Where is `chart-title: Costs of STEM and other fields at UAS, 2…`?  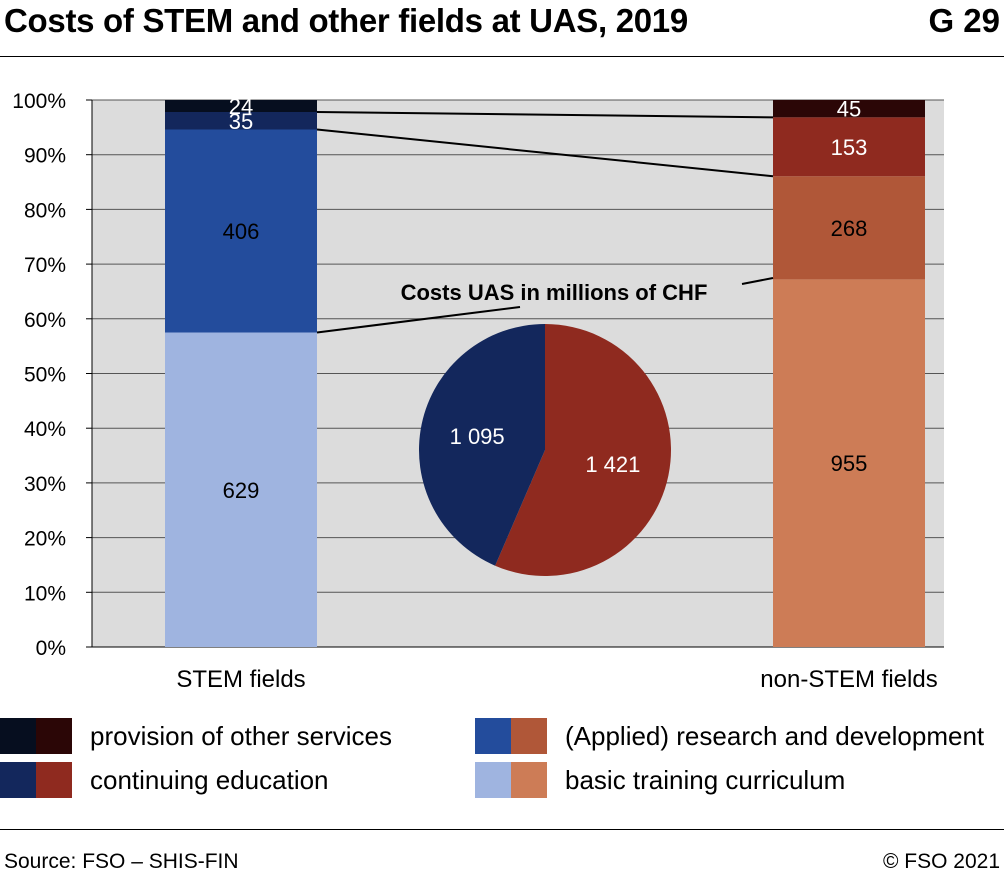
chart-title: Costs of STEM and other fields at UAS, 2… is located at coordinates (346, 20).